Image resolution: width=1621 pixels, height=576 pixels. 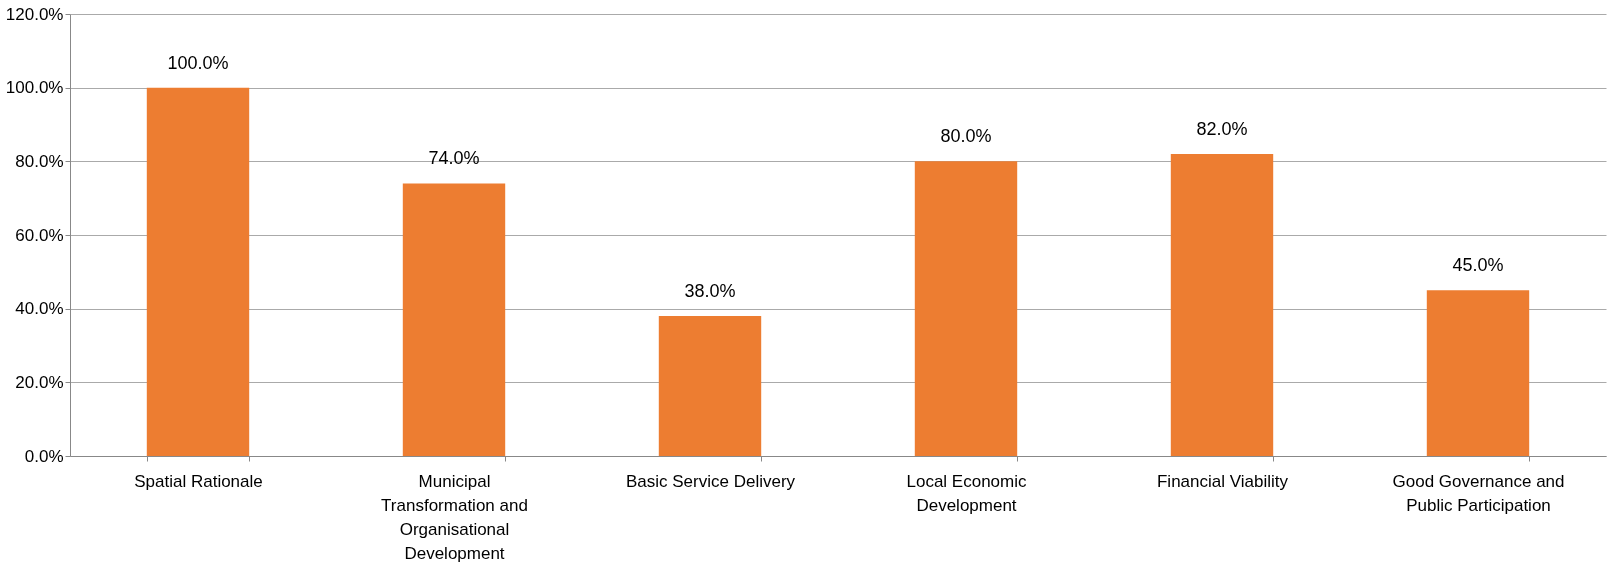 What do you see at coordinates (39, 309) in the screenshot?
I see `y-tick-label: 40.0%` at bounding box center [39, 309].